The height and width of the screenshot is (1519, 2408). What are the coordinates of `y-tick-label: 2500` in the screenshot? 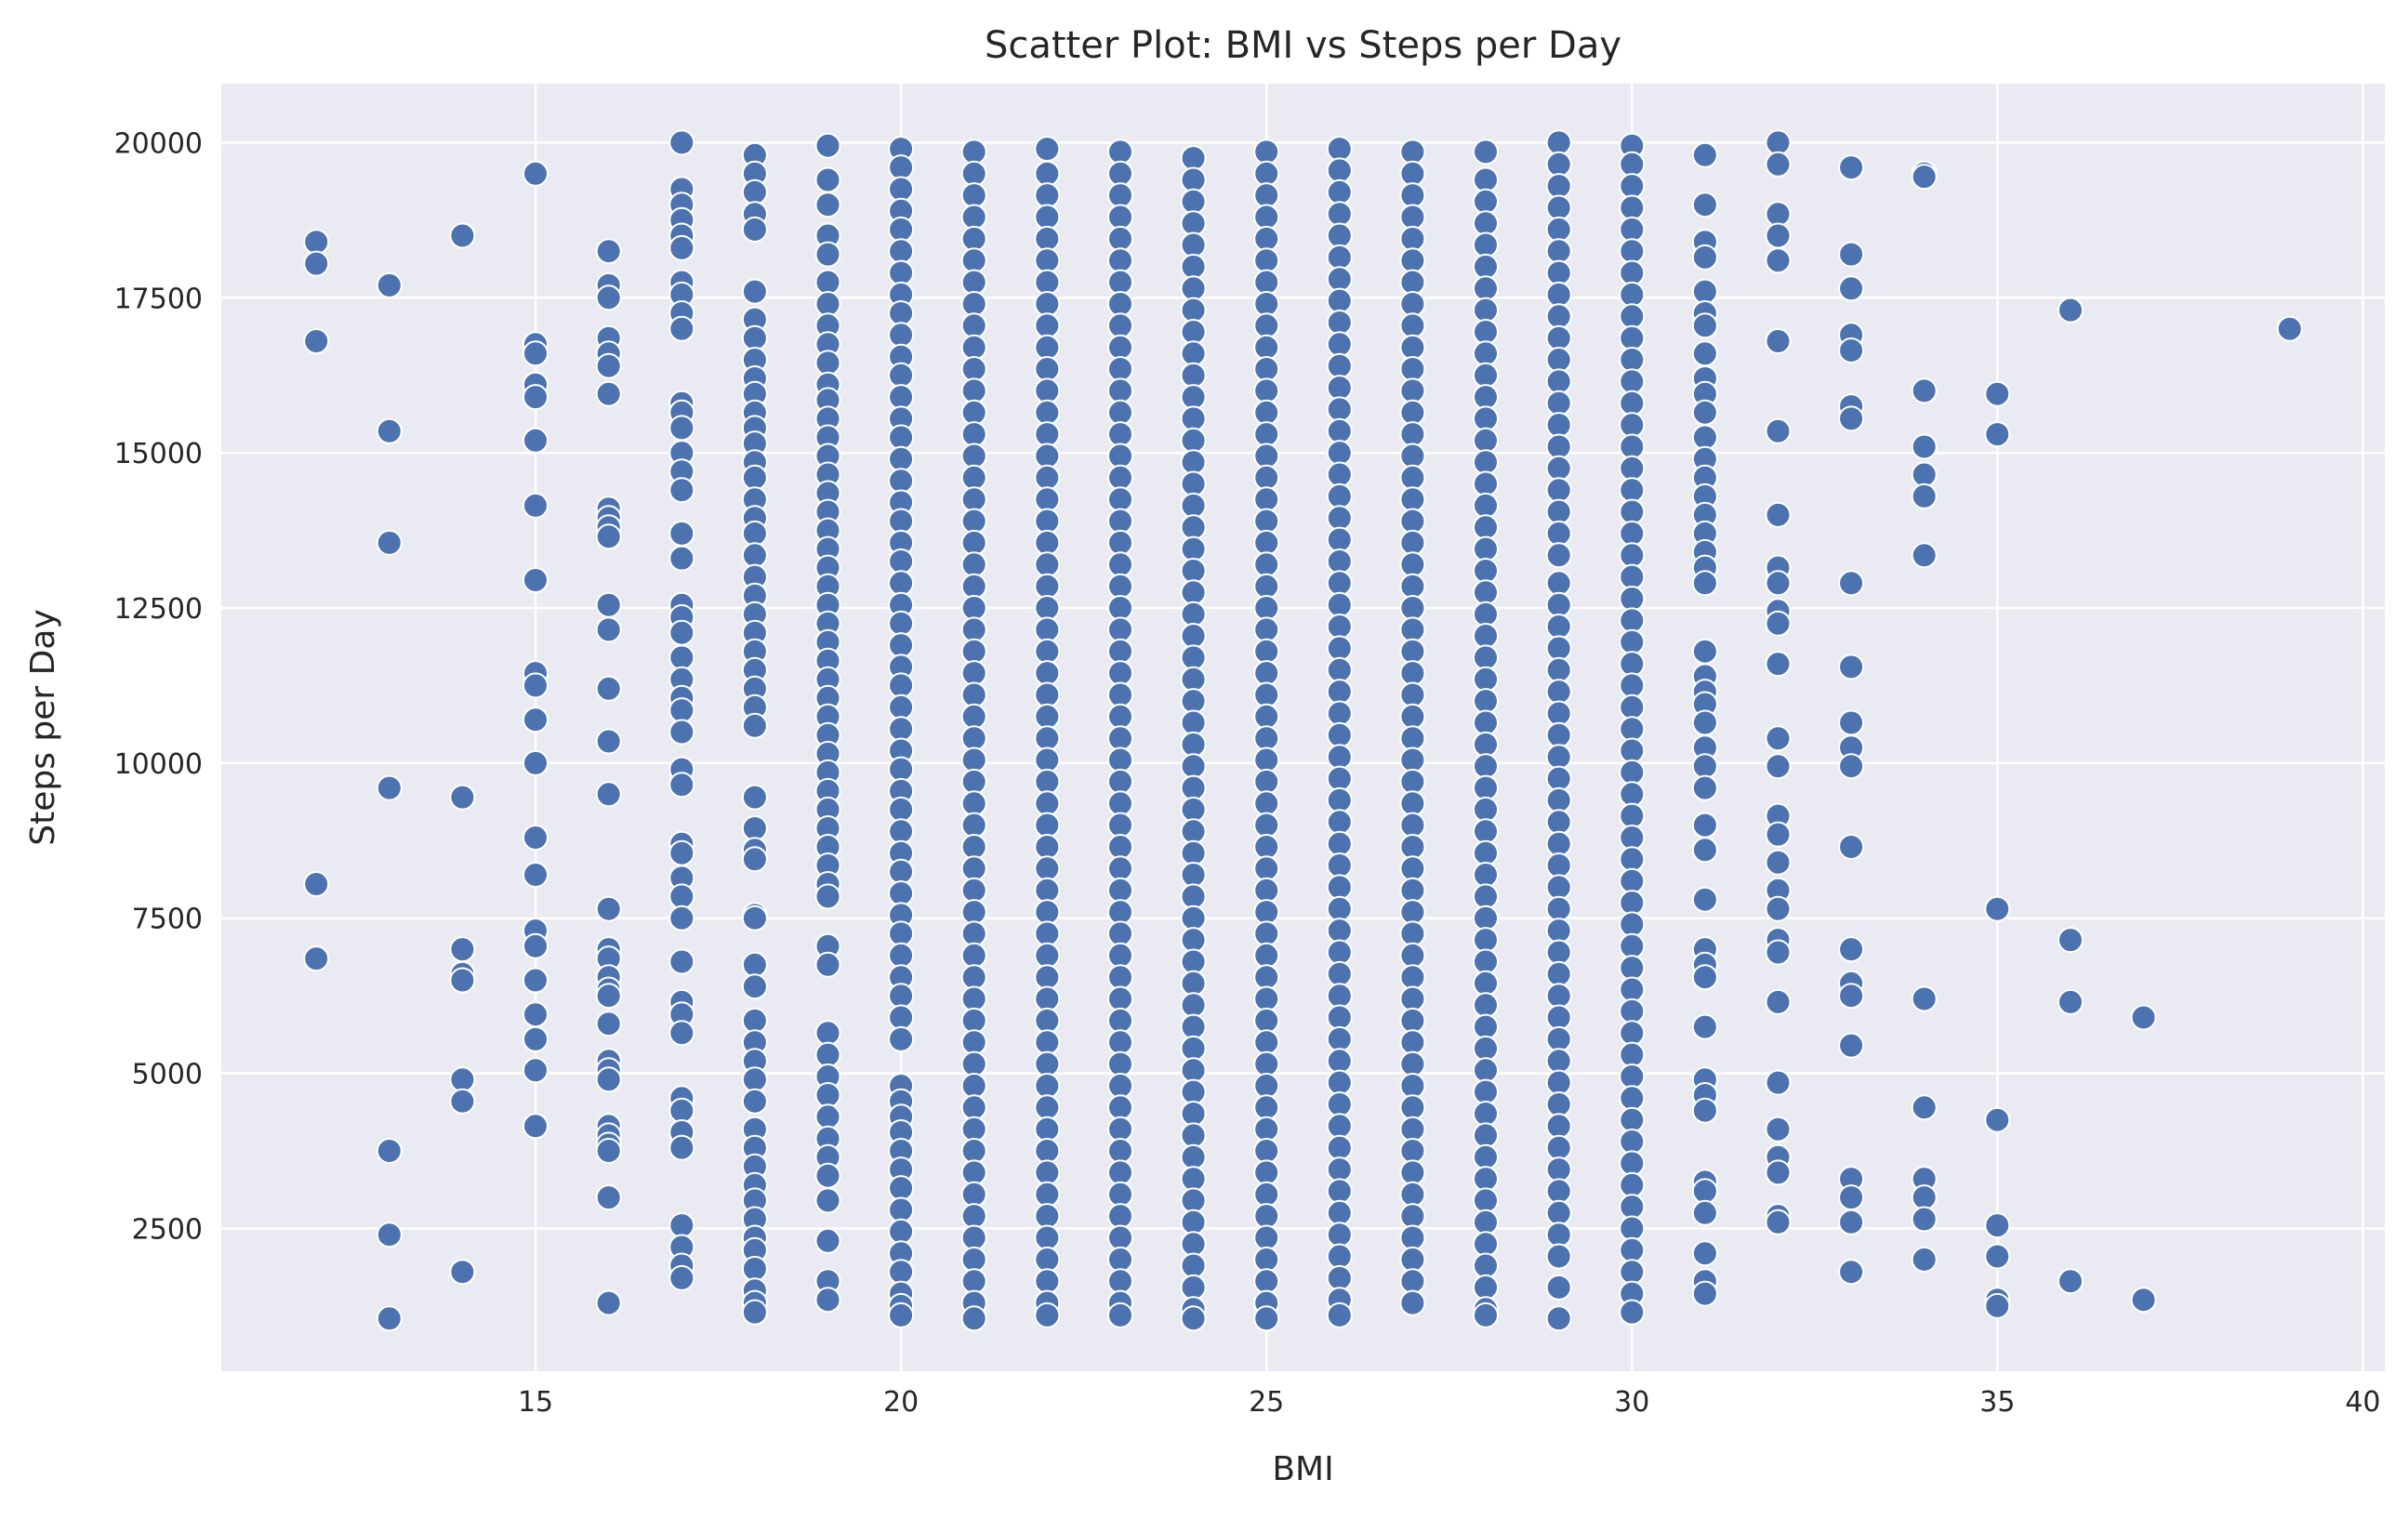 It's located at (167, 1229).